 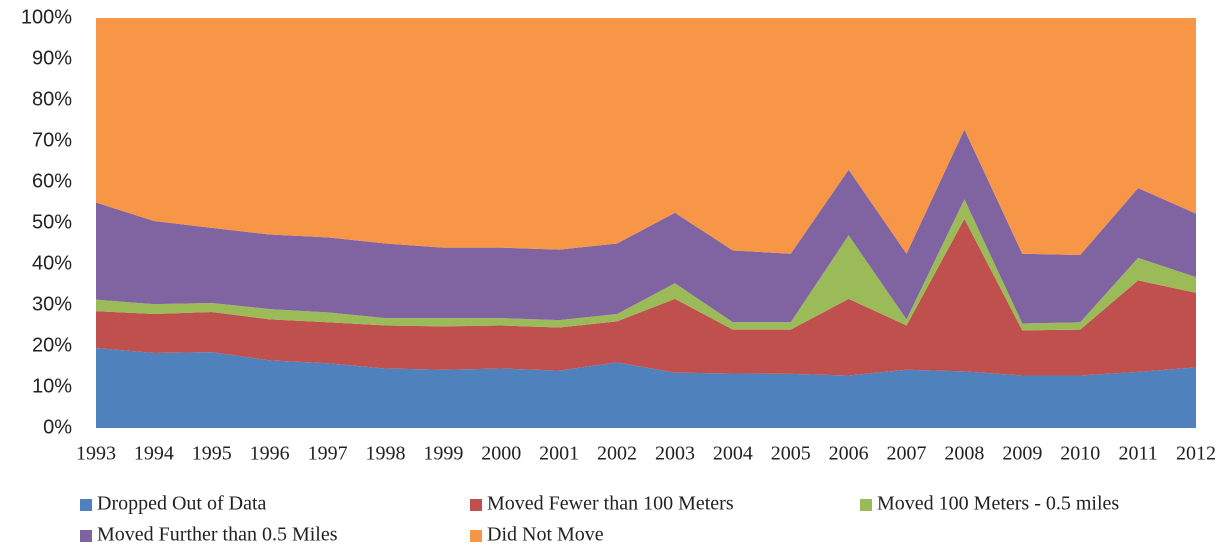 What do you see at coordinates (675, 454) in the screenshot?
I see `x-tick-label: 2003` at bounding box center [675, 454].